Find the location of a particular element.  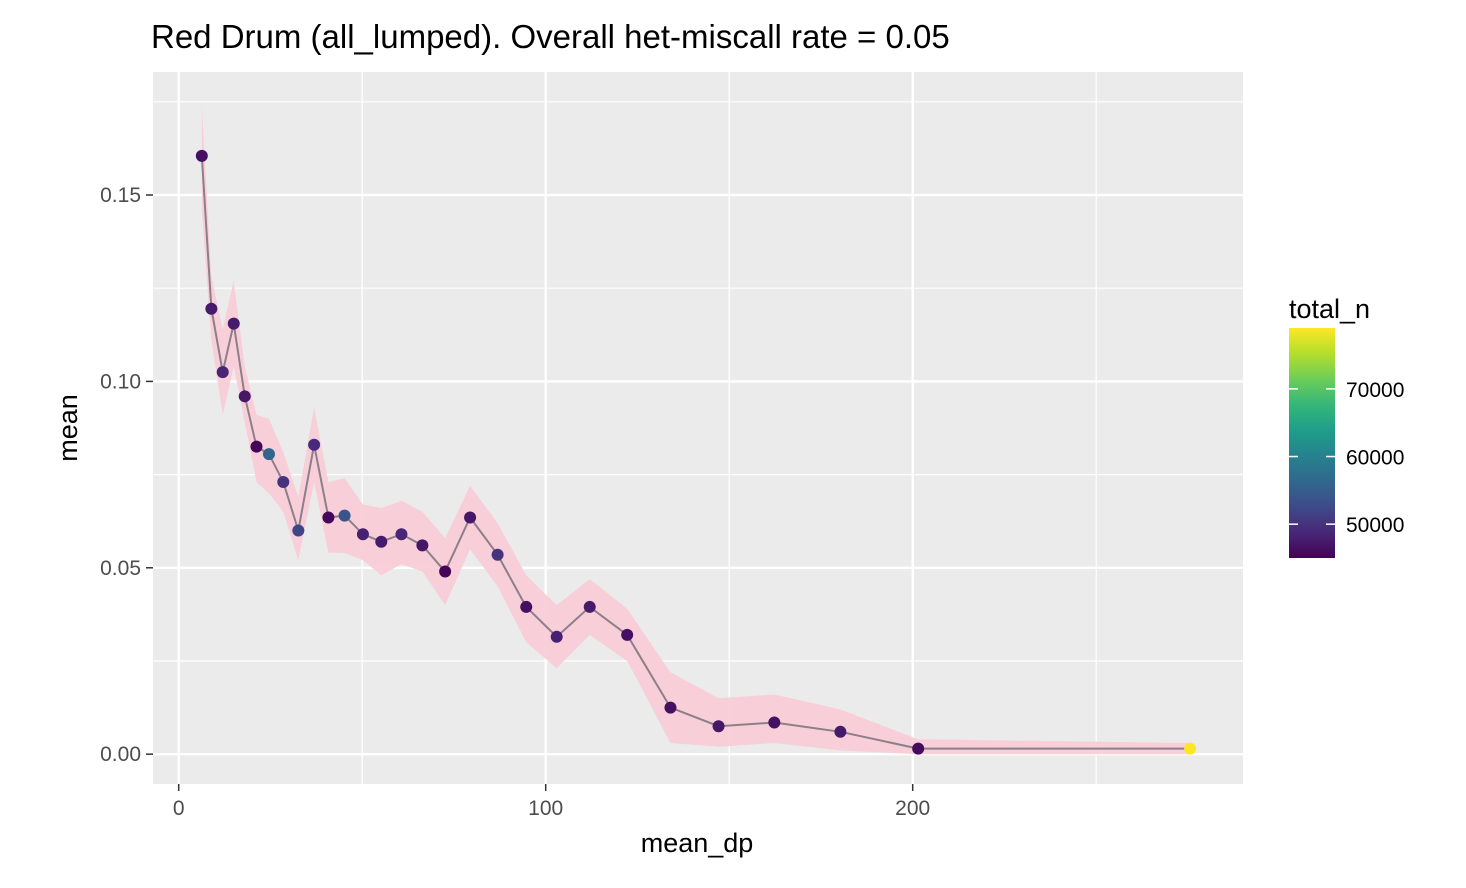

y-tick-label: 0.15 is located at coordinates (120, 195).